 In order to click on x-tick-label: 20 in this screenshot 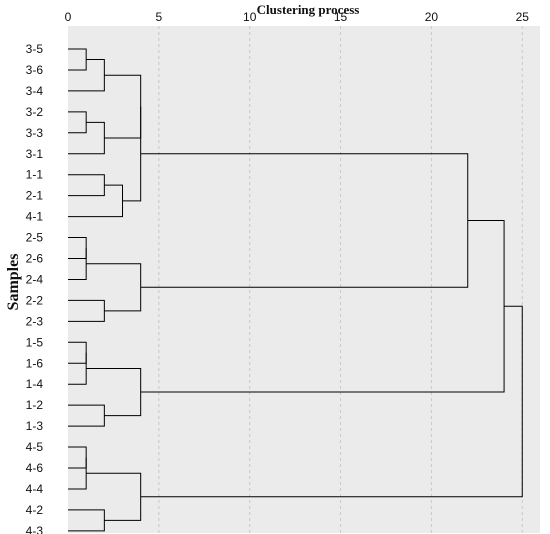, I will do `click(432, 17)`.